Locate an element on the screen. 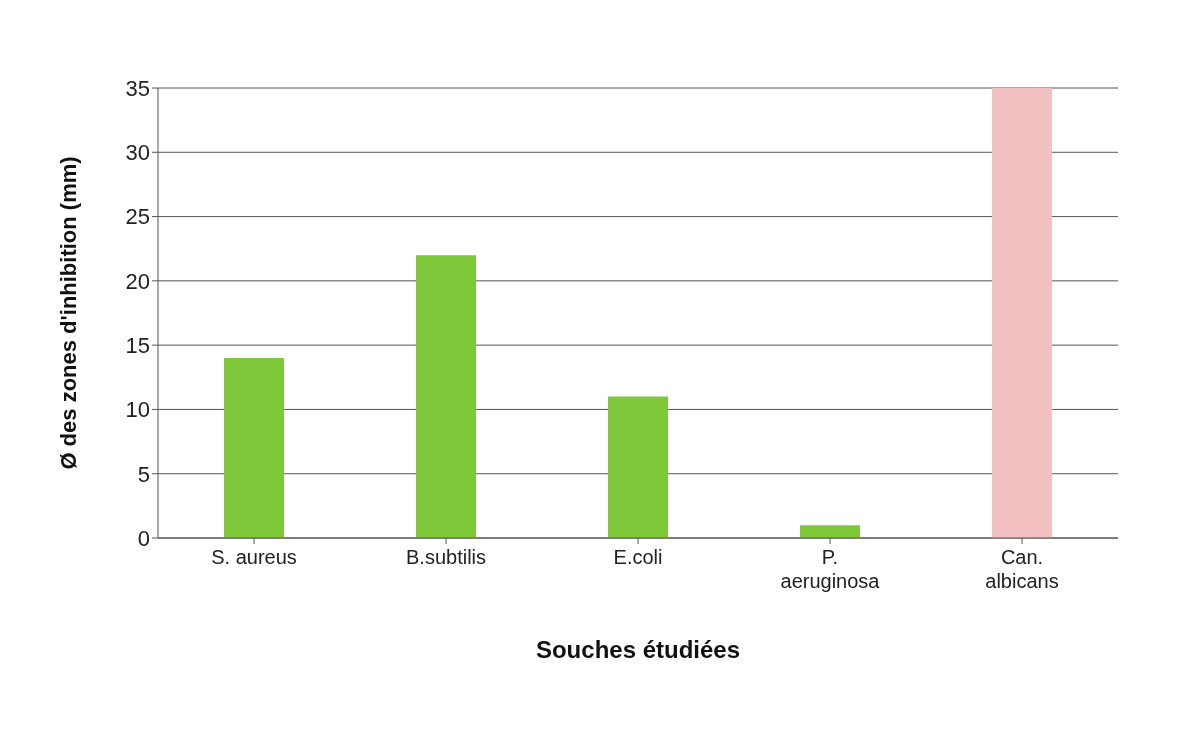  x-axis-title: Souches étudiées is located at coordinates (638, 649).